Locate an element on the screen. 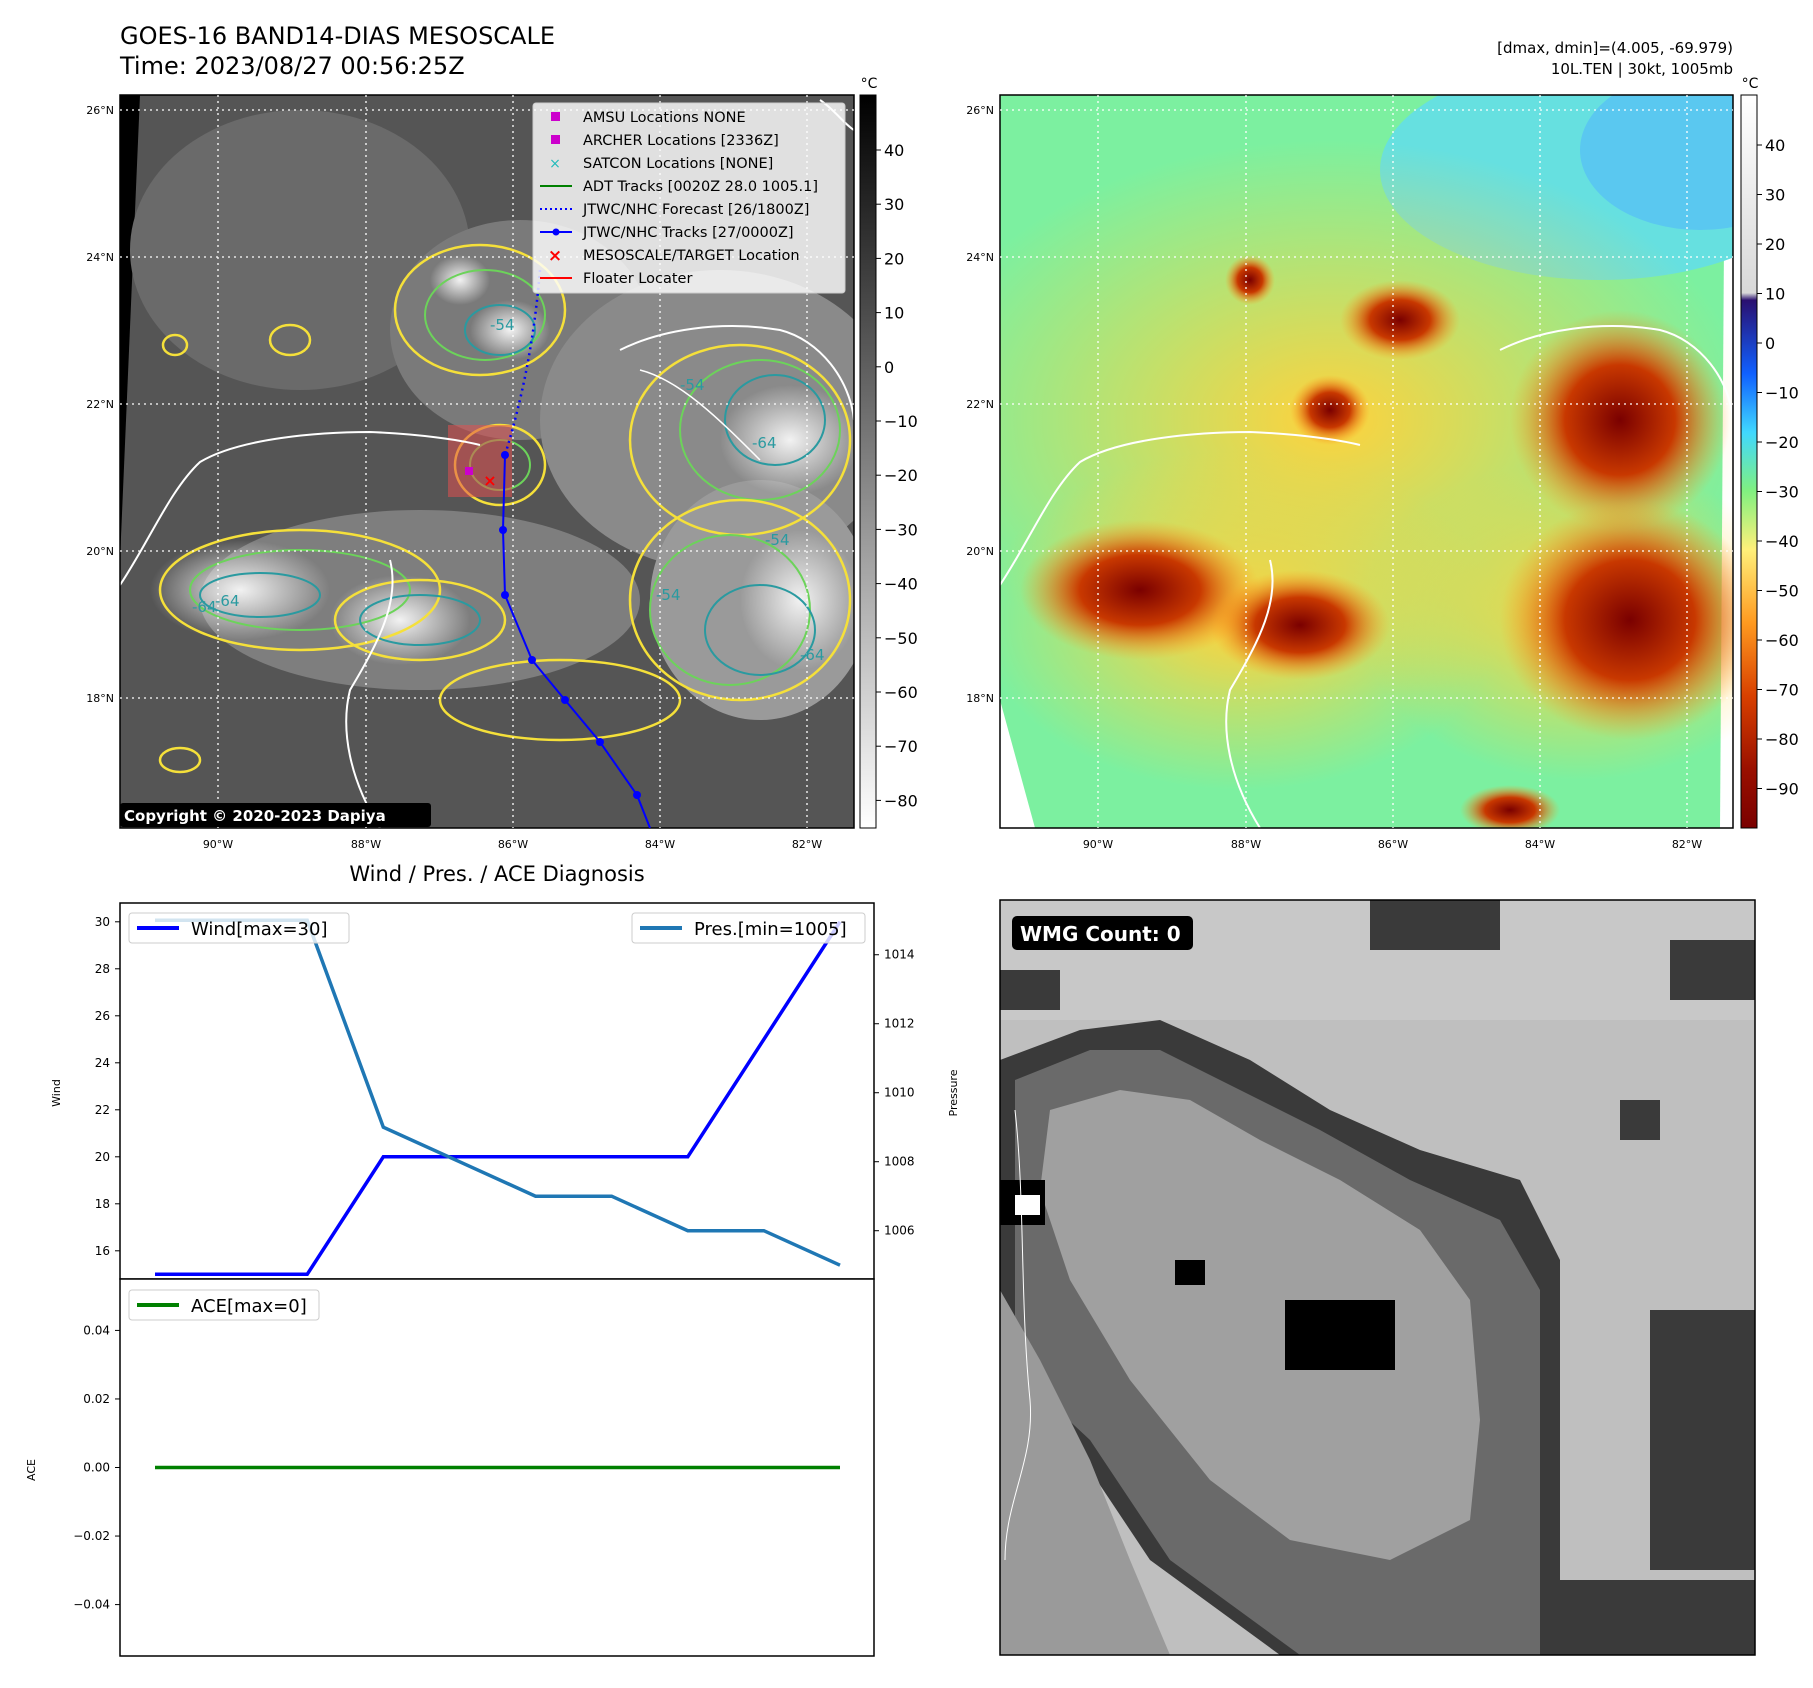  ir-legend-item: JTWC/NHC Forecast [26/1800Z] is located at coordinates (674, 210).